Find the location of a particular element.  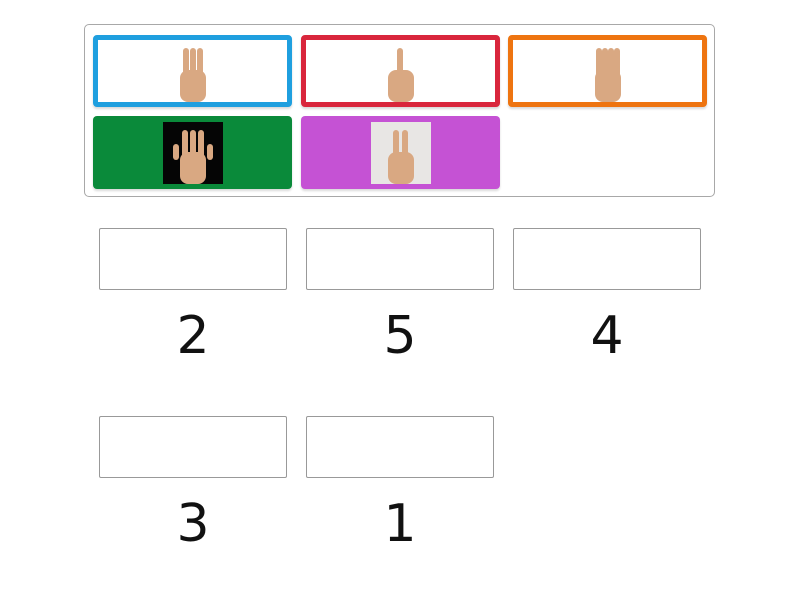

hand-two-fingers-image is located at coordinates (400, 152).